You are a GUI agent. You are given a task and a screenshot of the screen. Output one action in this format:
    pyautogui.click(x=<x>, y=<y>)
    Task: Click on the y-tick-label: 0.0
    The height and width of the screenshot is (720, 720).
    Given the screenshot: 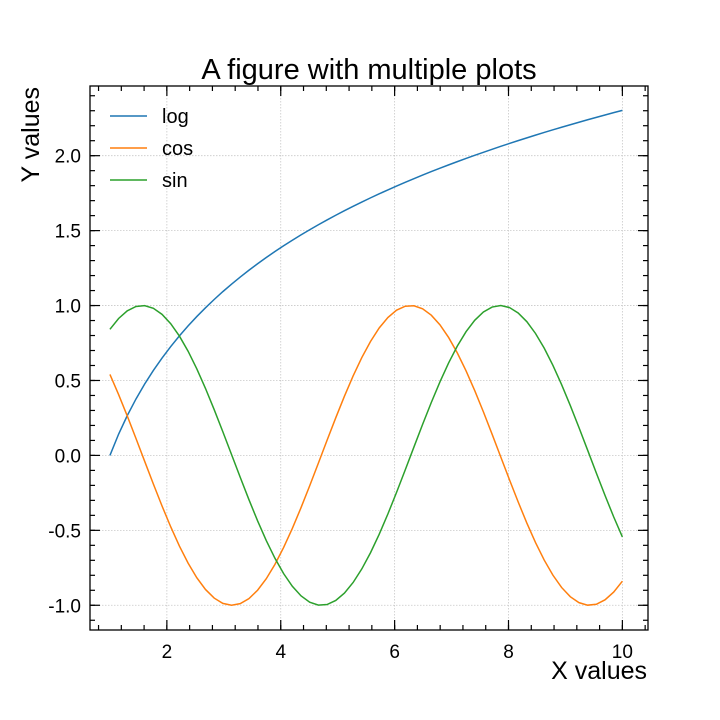 What is the action you would take?
    pyautogui.click(x=68, y=456)
    